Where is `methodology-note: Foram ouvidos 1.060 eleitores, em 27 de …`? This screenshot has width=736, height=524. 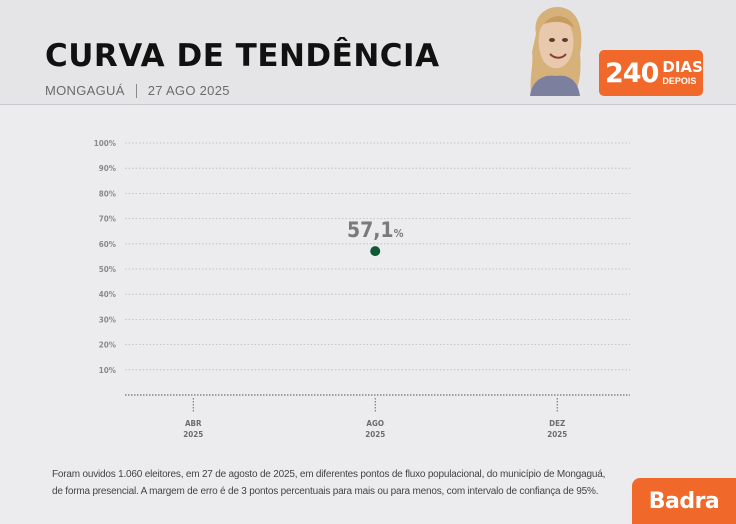
methodology-note: Foram ouvidos 1.060 eleitores, em 27 de … is located at coordinates (328, 483).